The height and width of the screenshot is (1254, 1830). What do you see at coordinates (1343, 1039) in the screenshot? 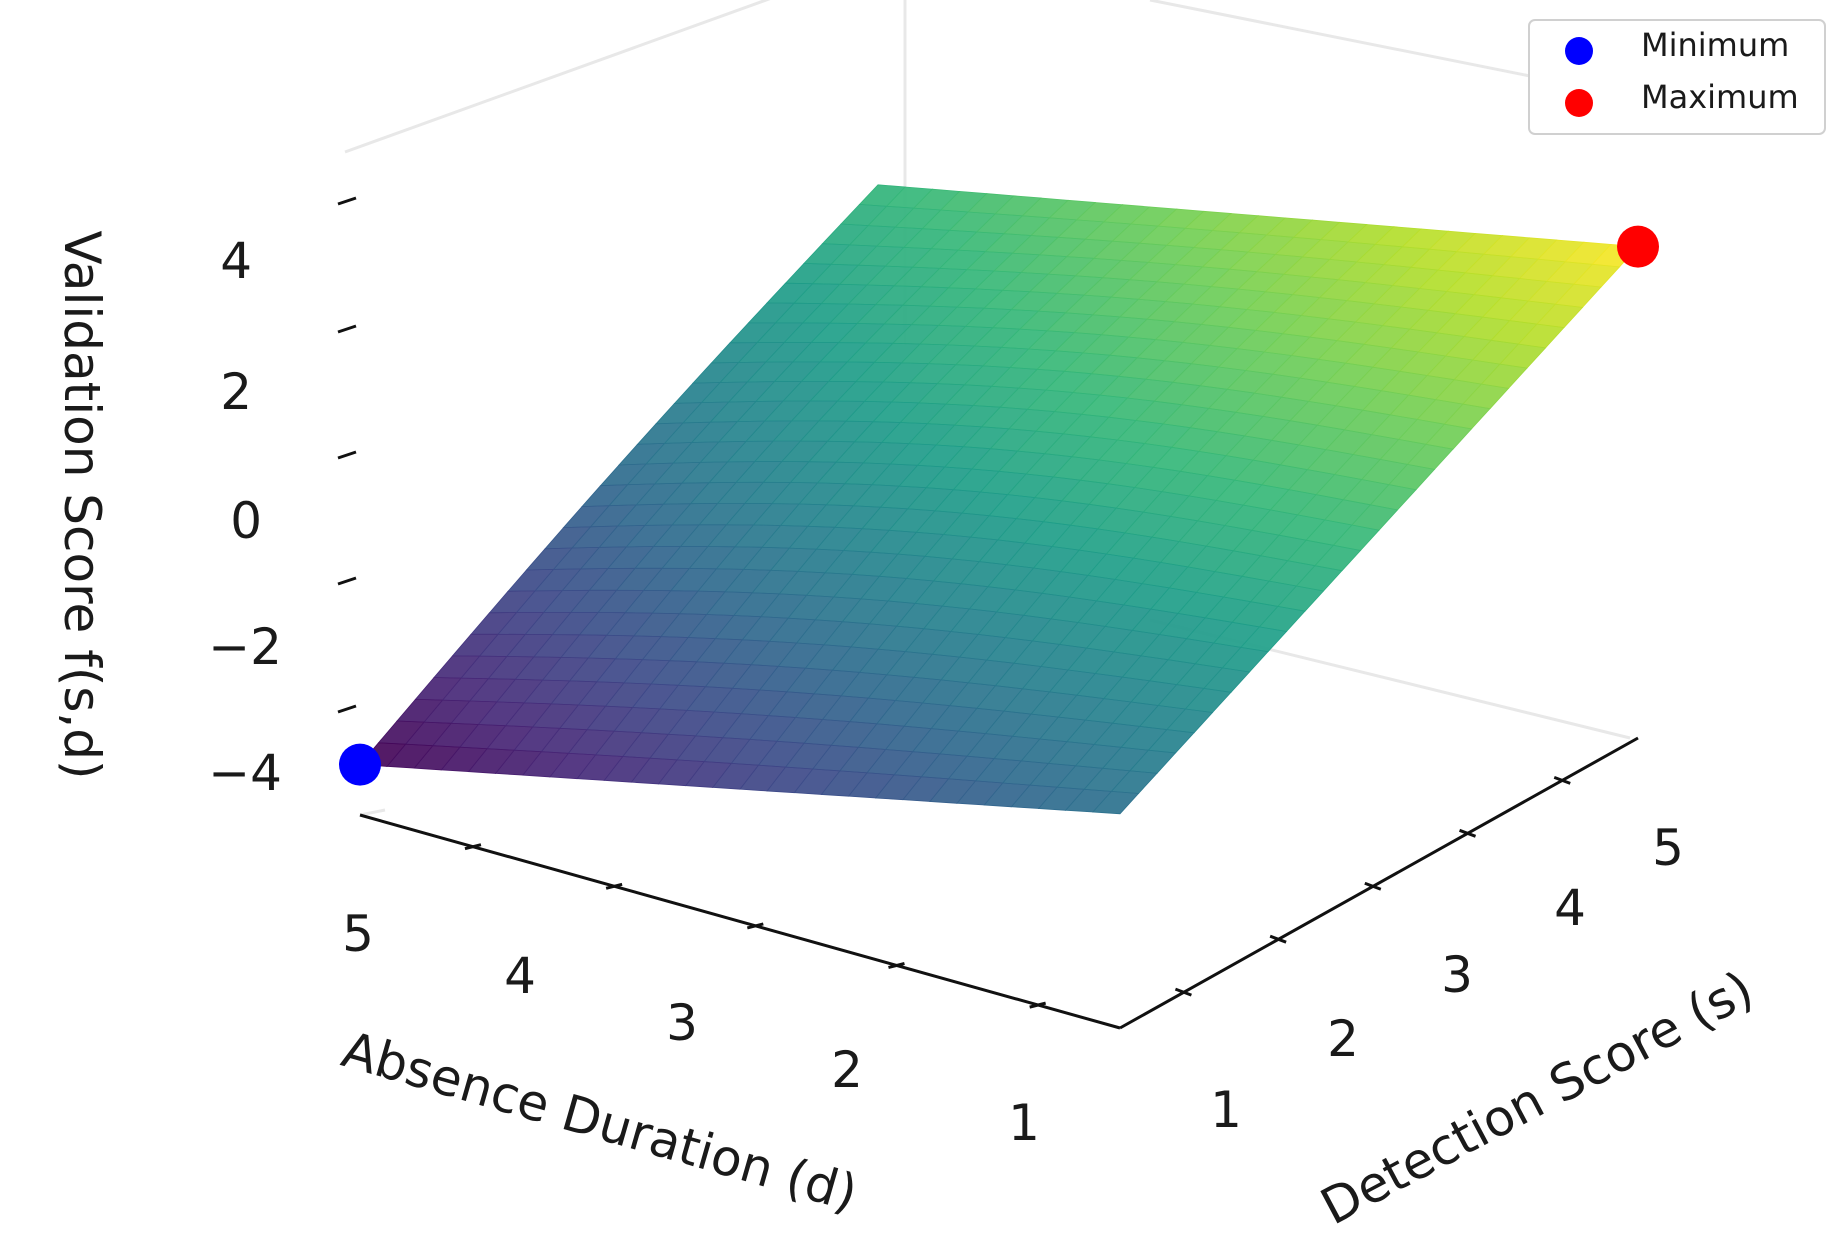
I see `x-tick-label: 2` at bounding box center [1343, 1039].